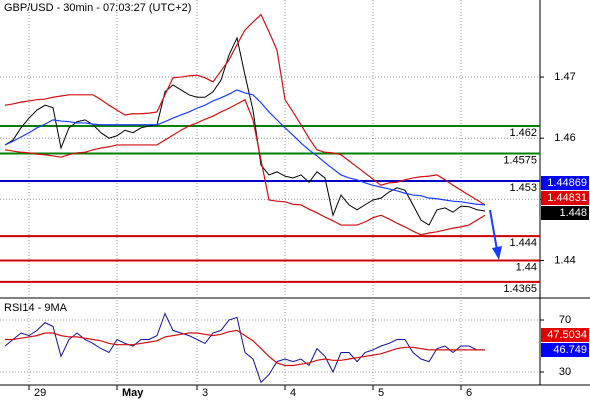 The width and height of the screenshot is (590, 400). What do you see at coordinates (573, 213) in the screenshot?
I see `price-tag-label: 1.448` at bounding box center [573, 213].